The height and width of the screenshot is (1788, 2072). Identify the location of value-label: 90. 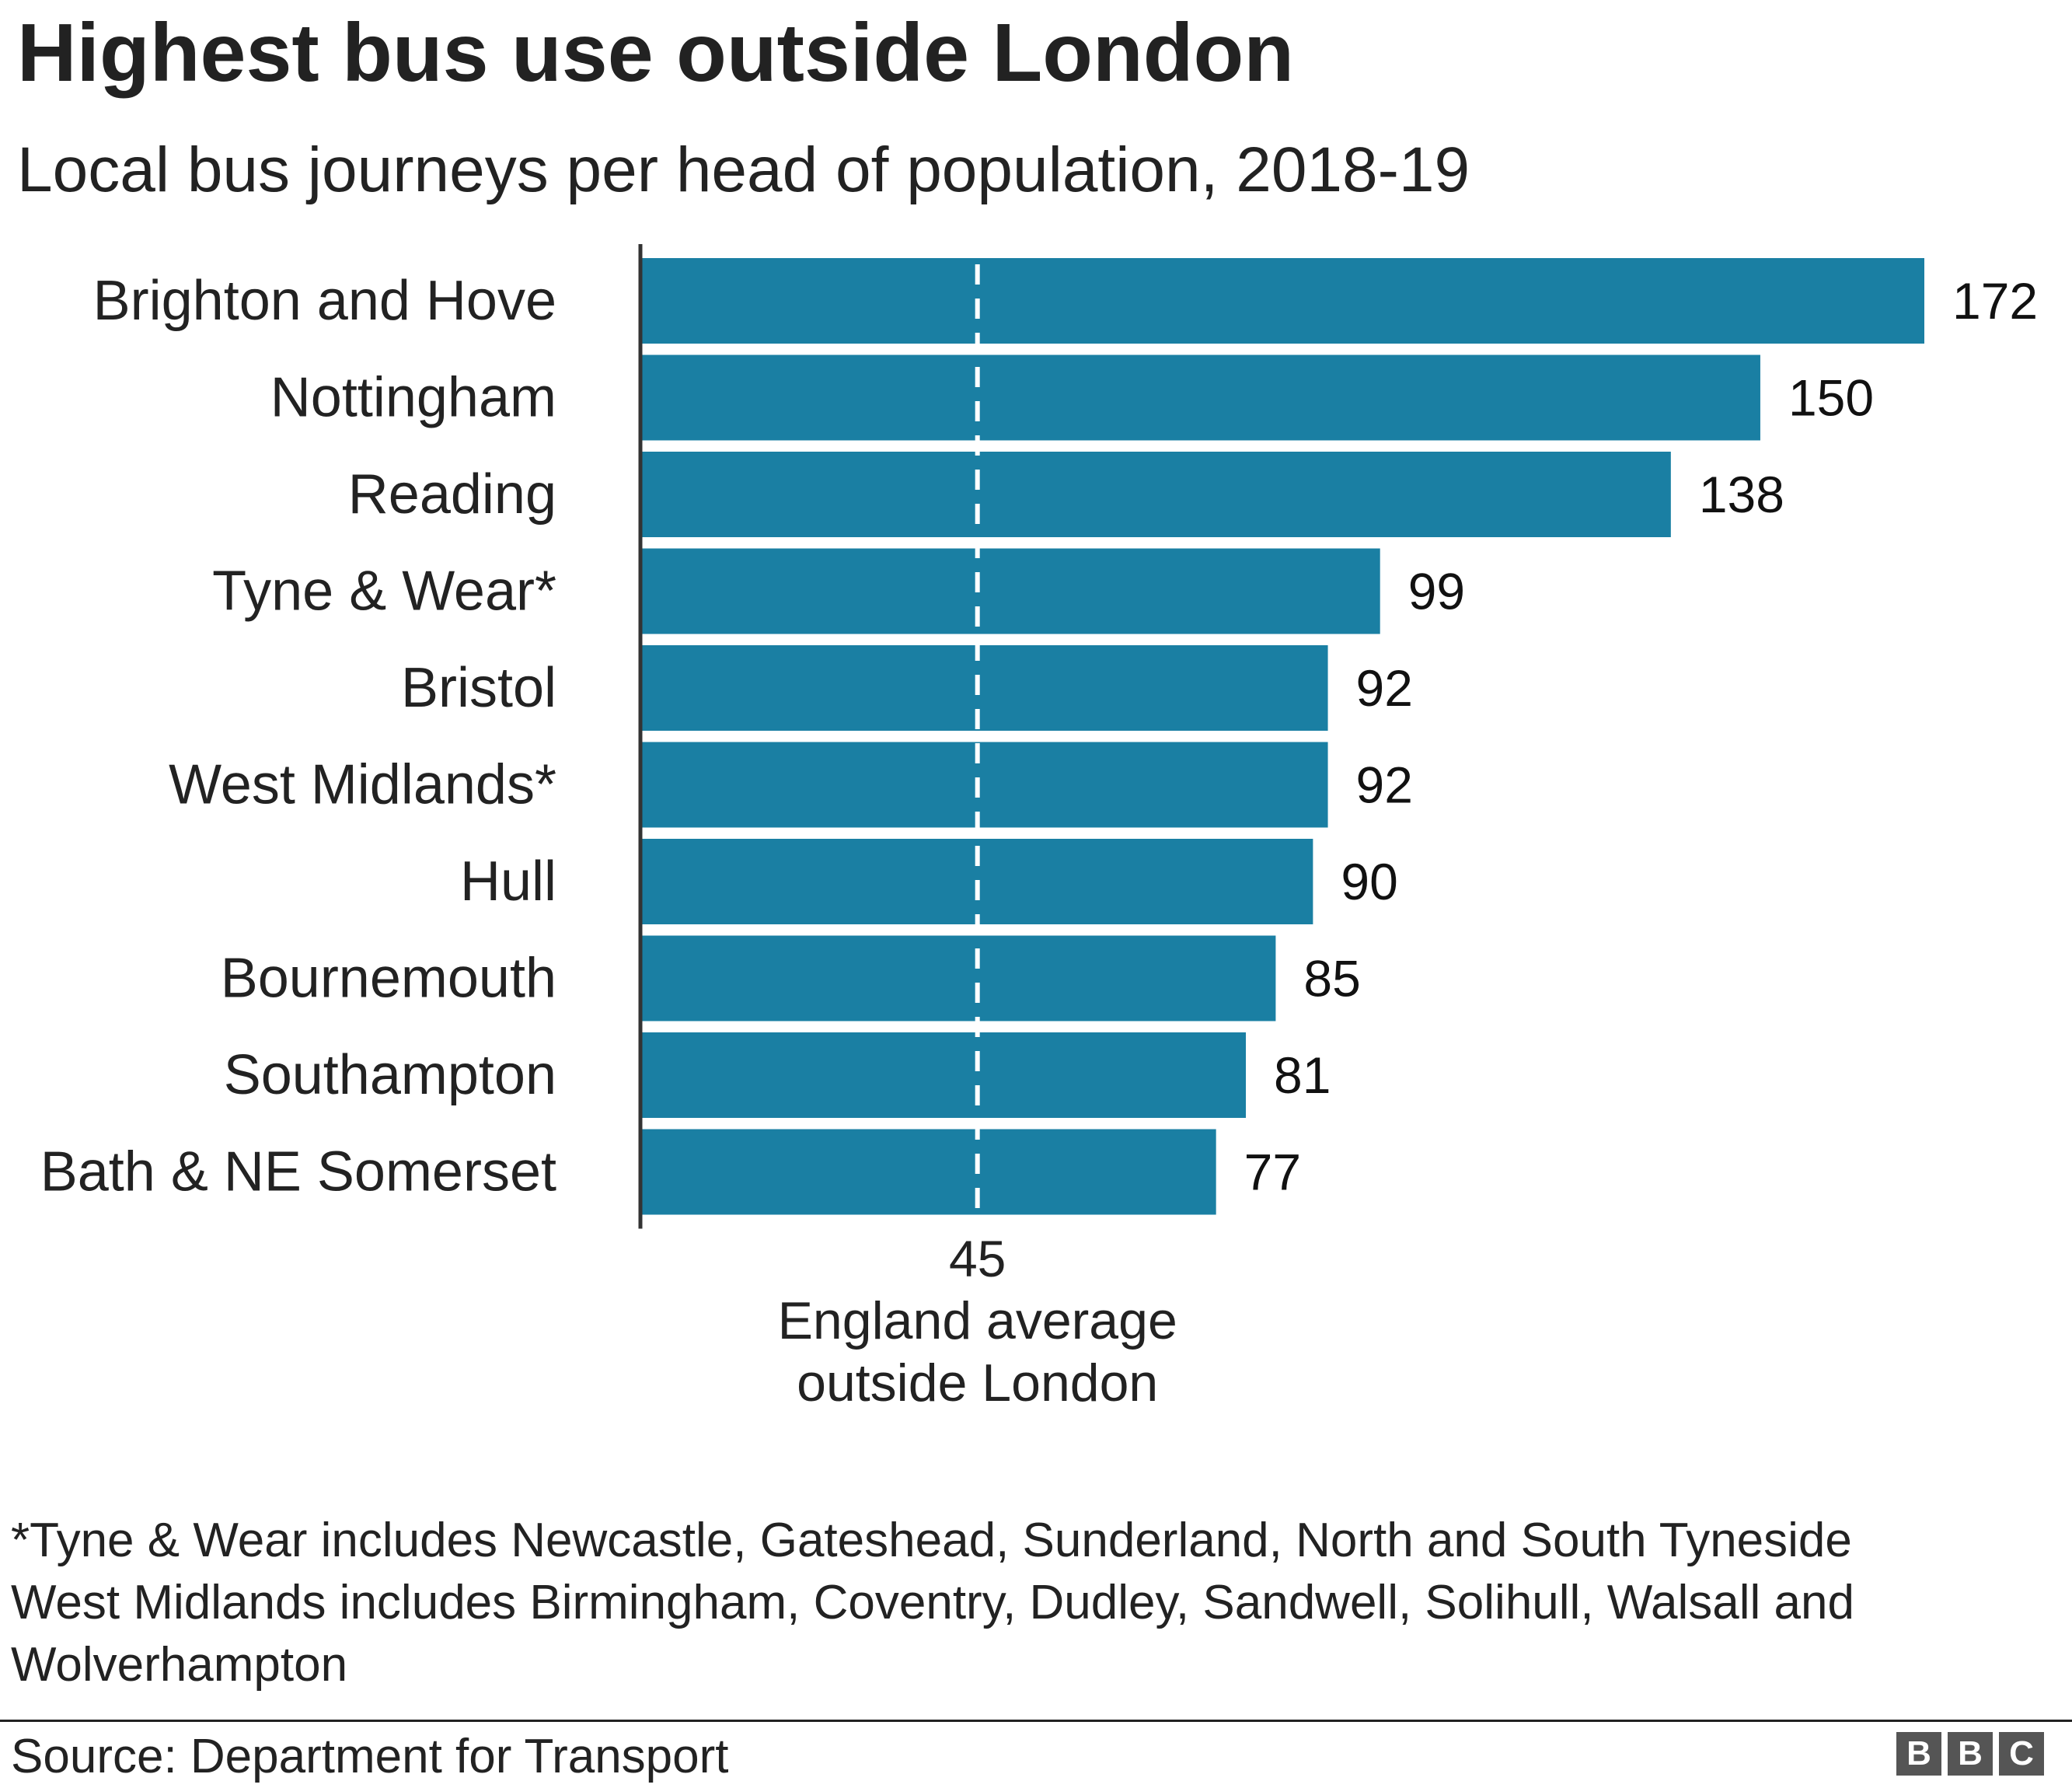
(1369, 882).